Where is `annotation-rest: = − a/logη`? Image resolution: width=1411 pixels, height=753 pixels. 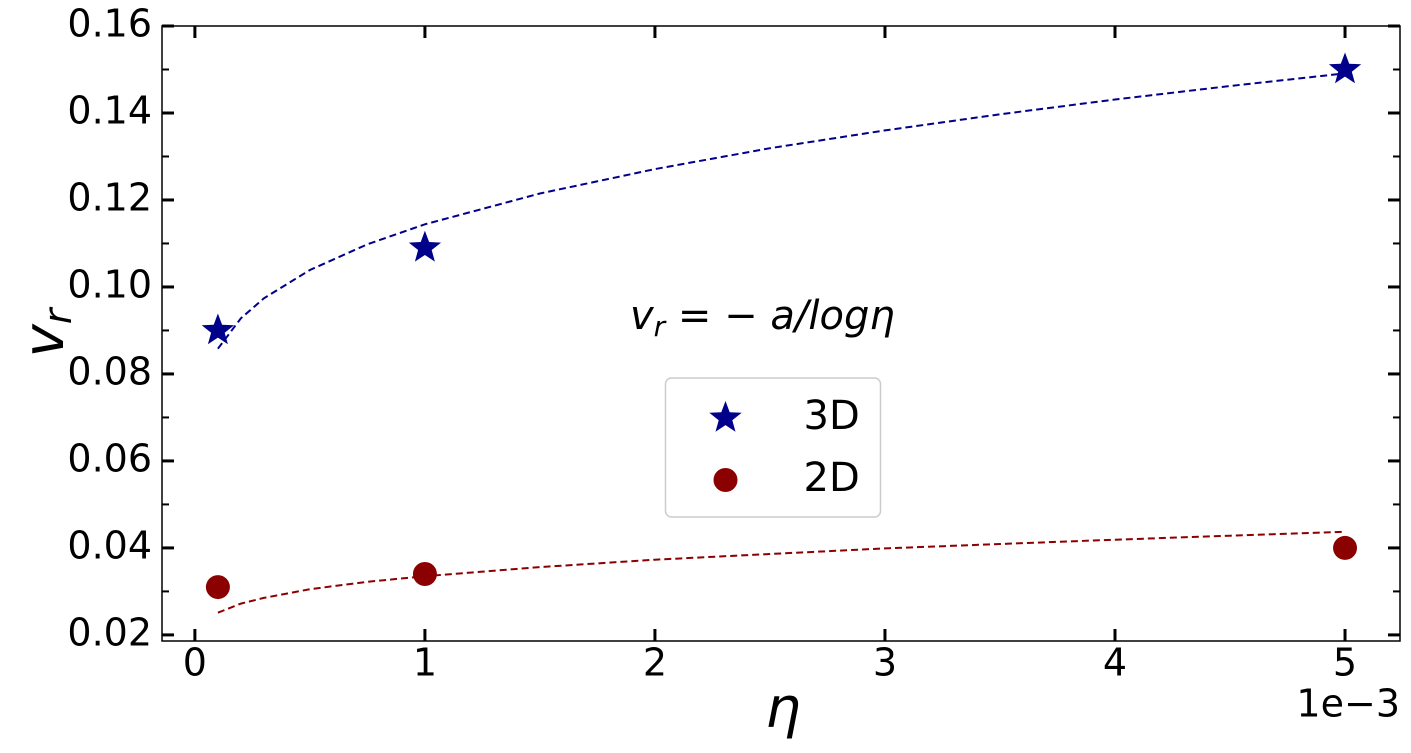
annotation-rest: = − a/logη is located at coordinates (780, 316).